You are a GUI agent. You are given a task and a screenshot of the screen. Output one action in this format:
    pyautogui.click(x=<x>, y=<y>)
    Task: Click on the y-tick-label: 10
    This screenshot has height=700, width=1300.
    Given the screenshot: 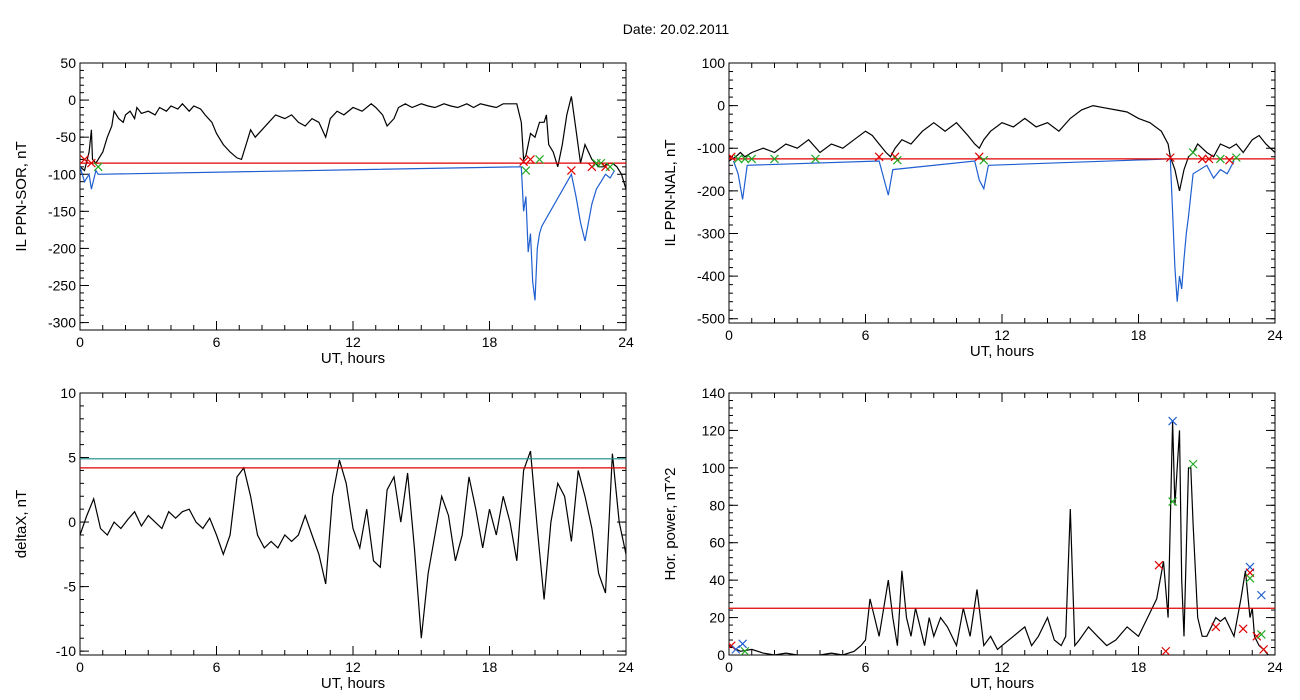 What is the action you would take?
    pyautogui.click(x=68, y=393)
    